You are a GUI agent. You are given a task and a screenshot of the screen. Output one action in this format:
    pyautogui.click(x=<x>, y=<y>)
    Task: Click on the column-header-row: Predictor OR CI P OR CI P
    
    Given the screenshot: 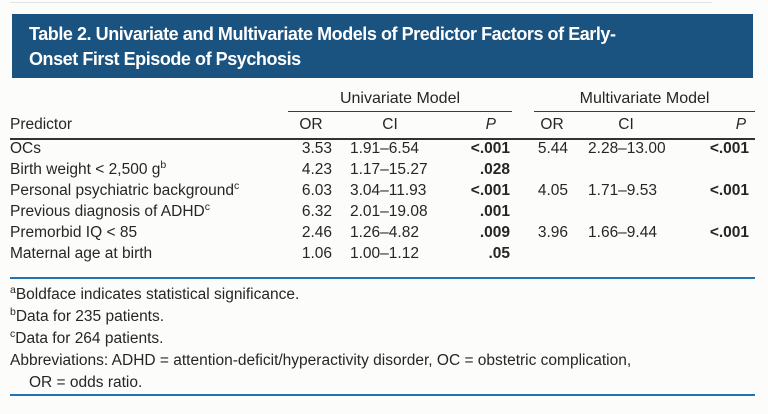 What is the action you would take?
    pyautogui.click(x=383, y=125)
    